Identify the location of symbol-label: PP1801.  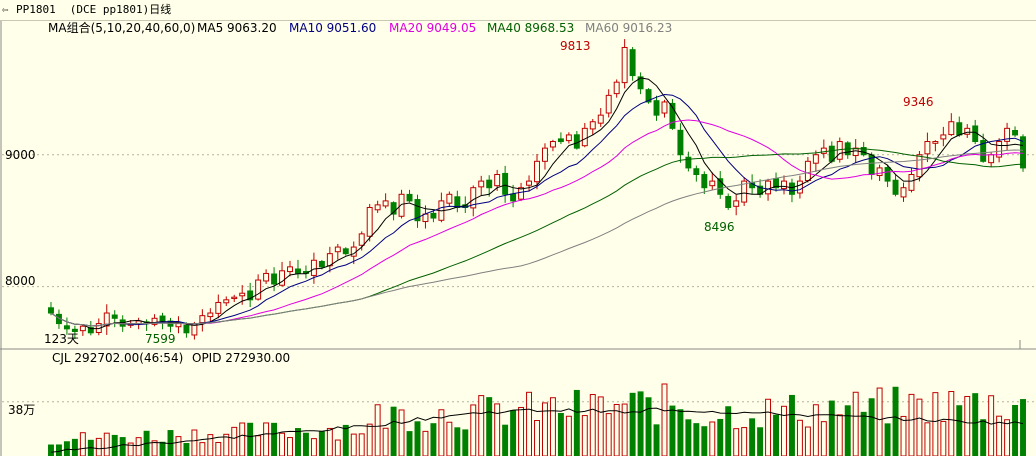
(36, 9).